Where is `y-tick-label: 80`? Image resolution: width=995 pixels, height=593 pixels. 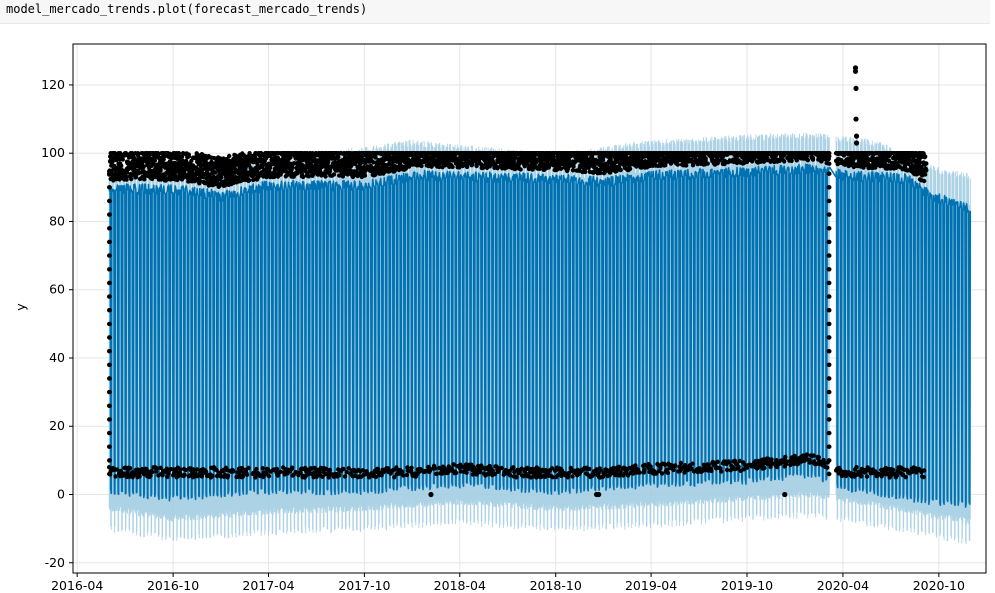
y-tick-label: 80 is located at coordinates (57, 220).